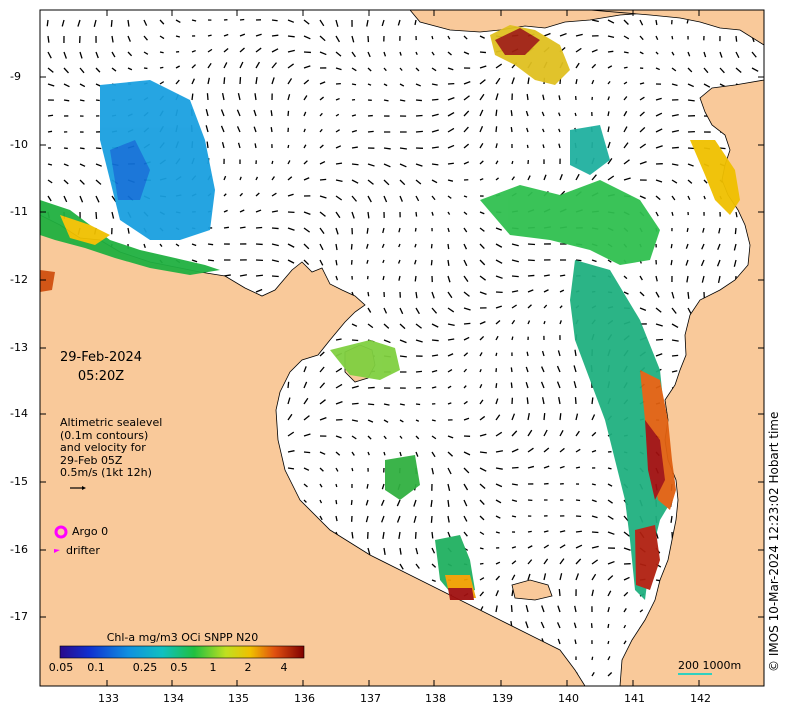 The image size is (792, 716). Describe the element at coordinates (57, 551) in the screenshot. I see `drifter-marker` at that location.